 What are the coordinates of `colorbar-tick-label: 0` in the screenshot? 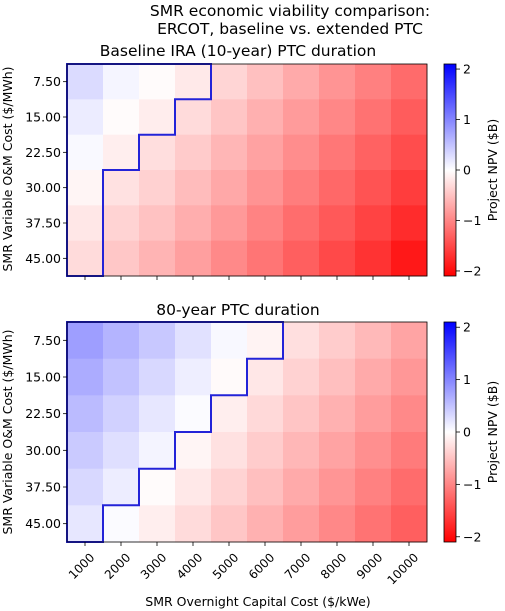 It's located at (467, 432).